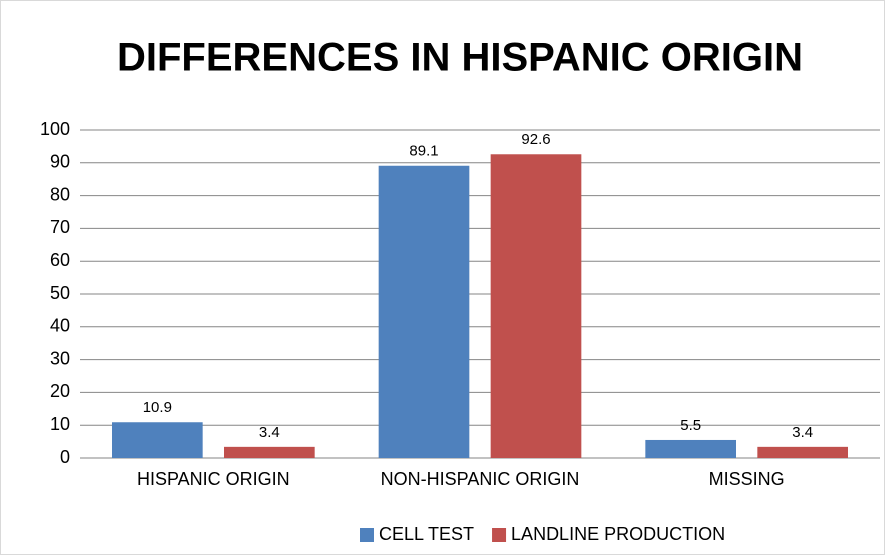 Image resolution: width=885 pixels, height=555 pixels. What do you see at coordinates (460, 58) in the screenshot?
I see `chart-title: DIFFERENCES IN HISPANIC ORIGIN` at bounding box center [460, 58].